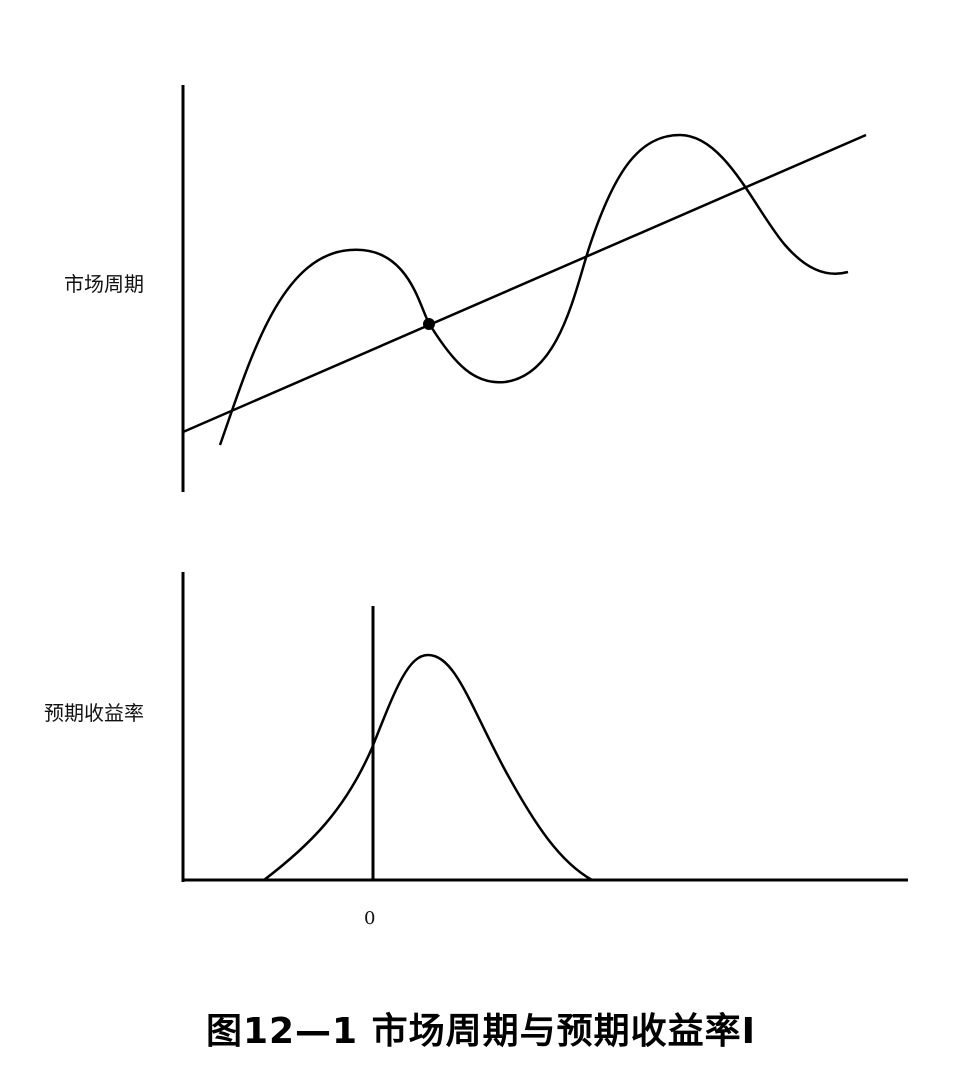  What do you see at coordinates (370, 918) in the screenshot?
I see `zero-tick-label: 0` at bounding box center [370, 918].